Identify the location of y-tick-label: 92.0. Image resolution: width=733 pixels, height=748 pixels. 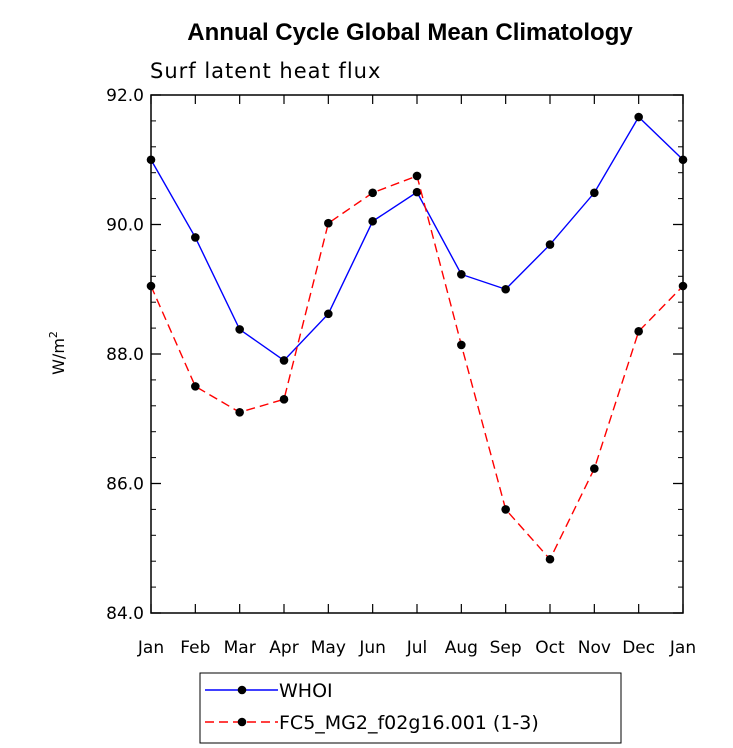
(125, 96).